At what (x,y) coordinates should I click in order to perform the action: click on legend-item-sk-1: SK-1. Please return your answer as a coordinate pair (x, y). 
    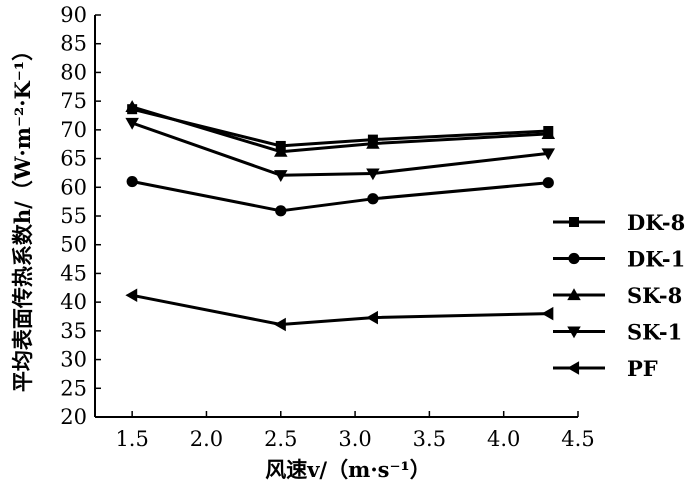
    Looking at the image, I should click on (617, 332).